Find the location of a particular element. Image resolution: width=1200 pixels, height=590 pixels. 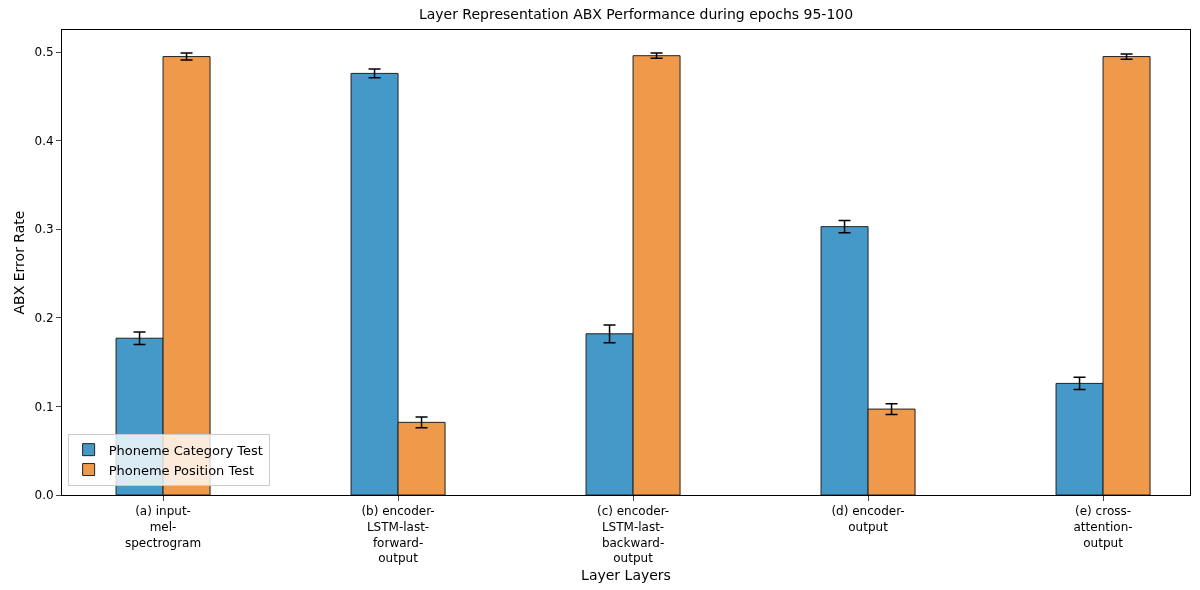

x-axis-title: Layer Layers is located at coordinates (626, 575).